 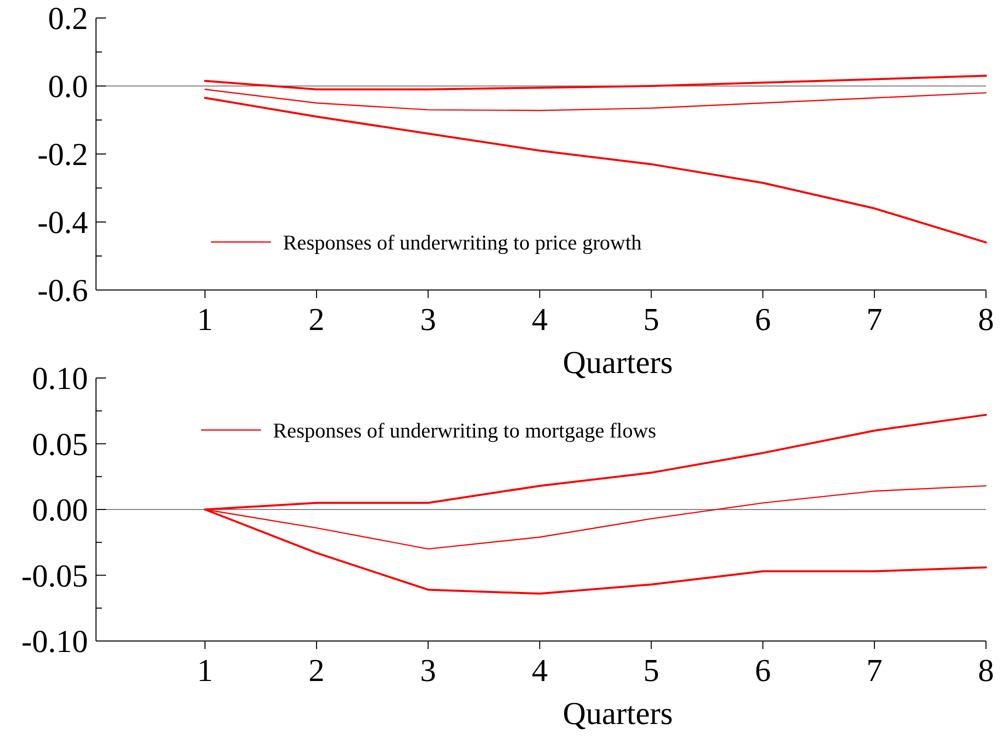 I want to click on y-tick-label: -0.05, so click(x=54, y=575).